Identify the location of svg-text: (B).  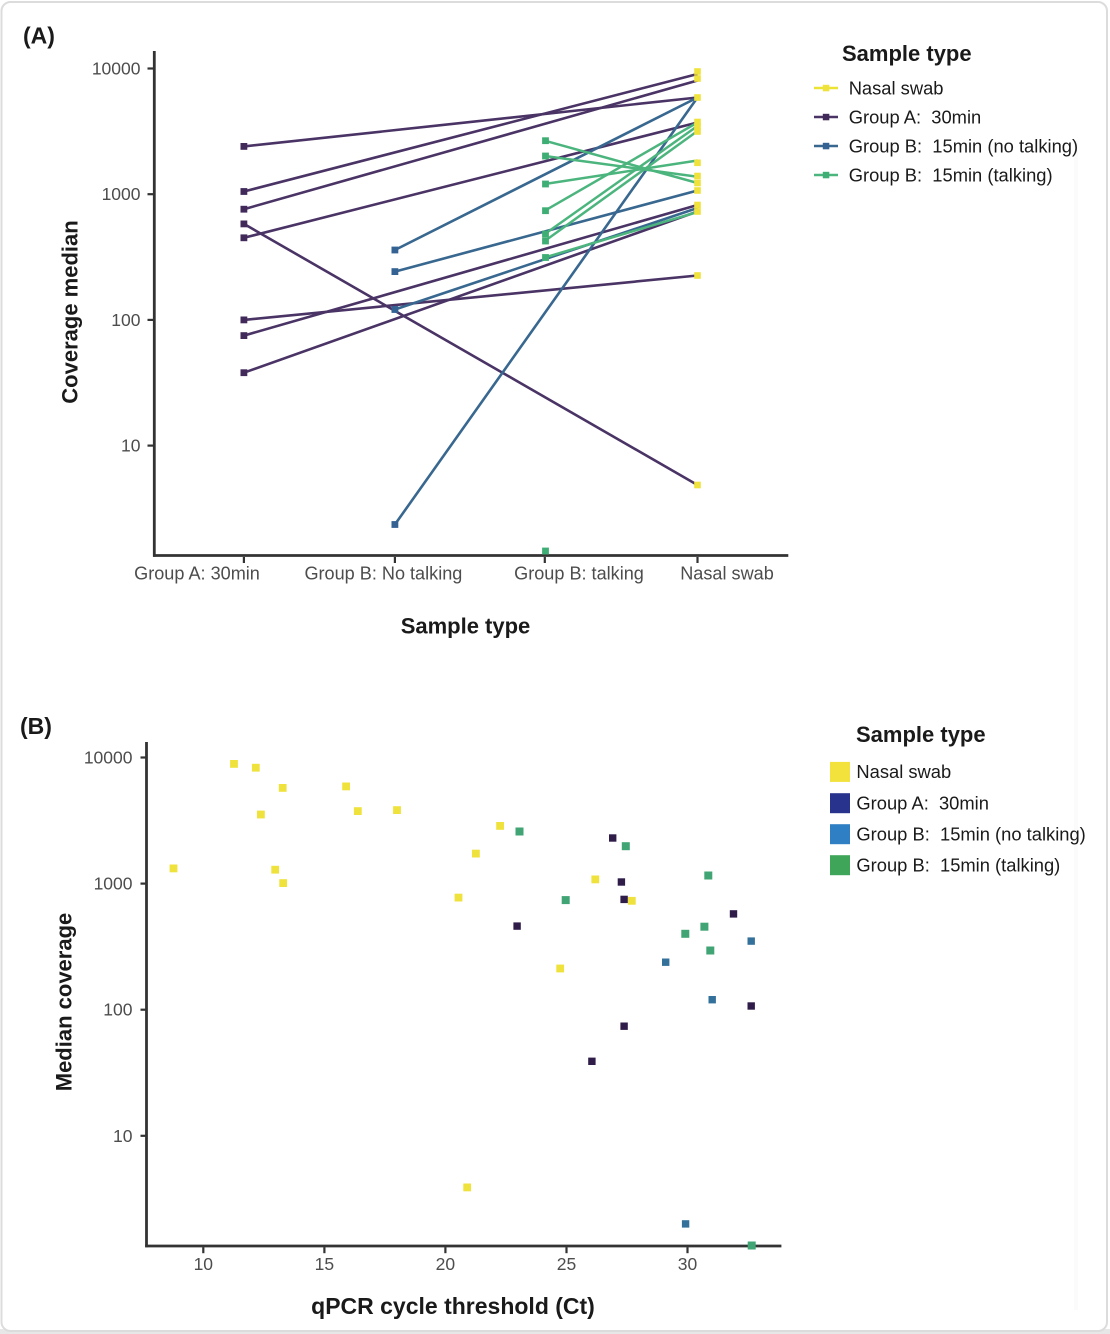
(36, 726).